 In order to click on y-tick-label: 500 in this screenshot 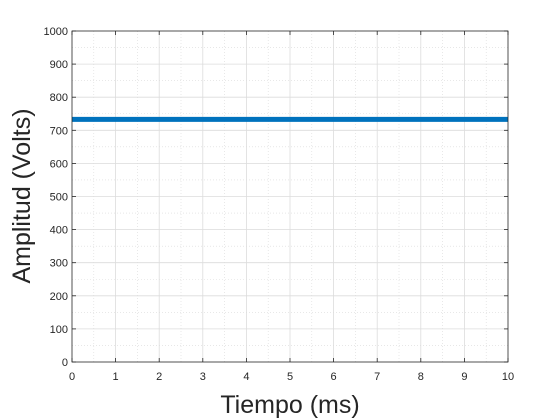, I will do `click(59, 198)`.